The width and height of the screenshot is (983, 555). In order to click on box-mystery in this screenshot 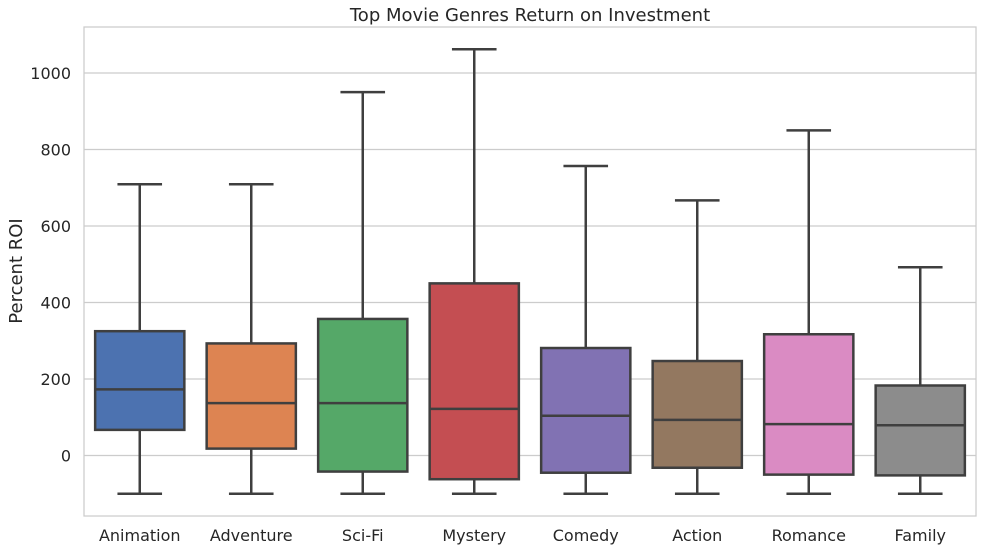, I will do `click(474, 271)`.